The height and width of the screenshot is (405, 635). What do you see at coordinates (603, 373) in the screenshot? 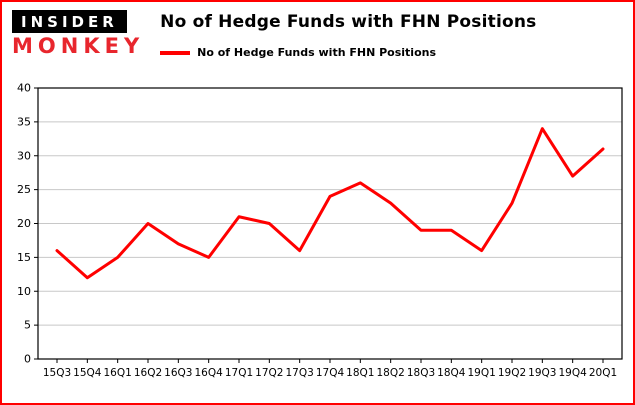
I see `svg-text: 20Q1` at bounding box center [603, 373].